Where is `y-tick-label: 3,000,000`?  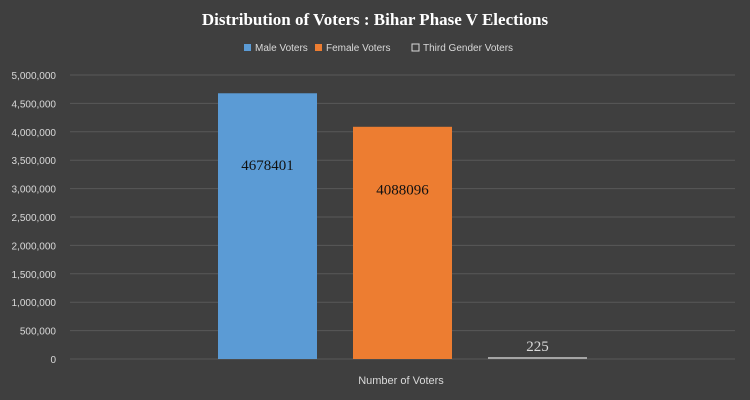
y-tick-label: 3,000,000 is located at coordinates (34, 190).